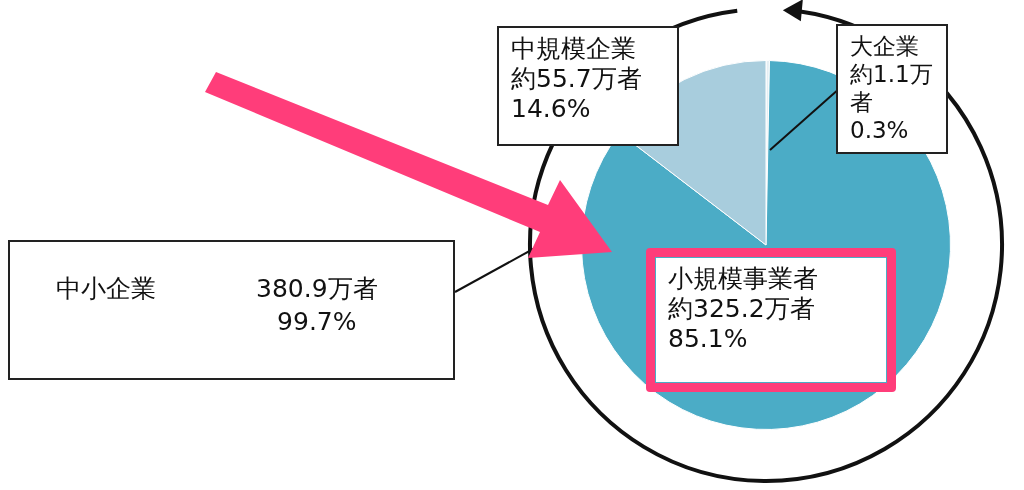  I want to click on data-label: 約1.1万者 0.3%, so click(892, 102).